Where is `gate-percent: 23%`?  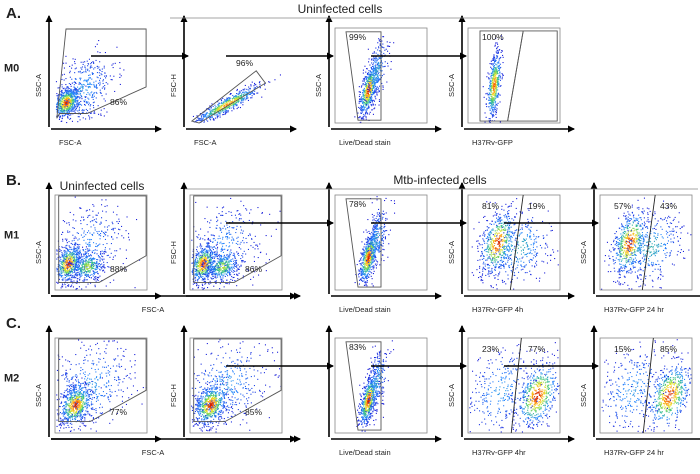
gate-percent: 23% is located at coordinates (490, 349).